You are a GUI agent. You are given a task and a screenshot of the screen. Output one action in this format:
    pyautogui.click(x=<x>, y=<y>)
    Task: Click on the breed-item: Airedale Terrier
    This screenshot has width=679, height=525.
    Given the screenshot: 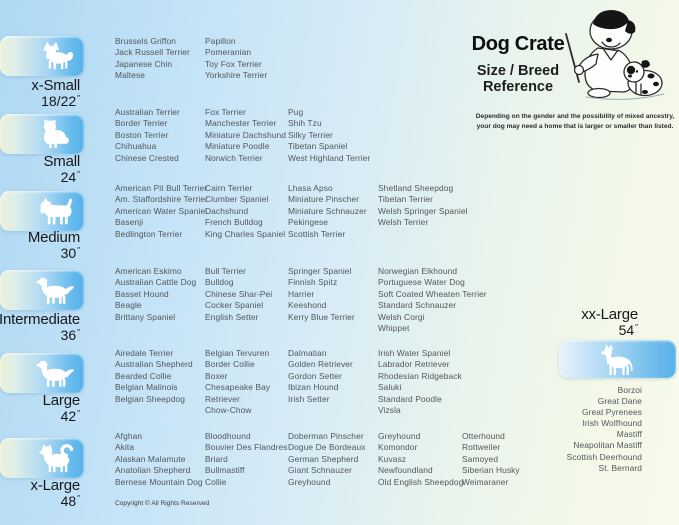 What is the action you would take?
    pyautogui.click(x=144, y=352)
    